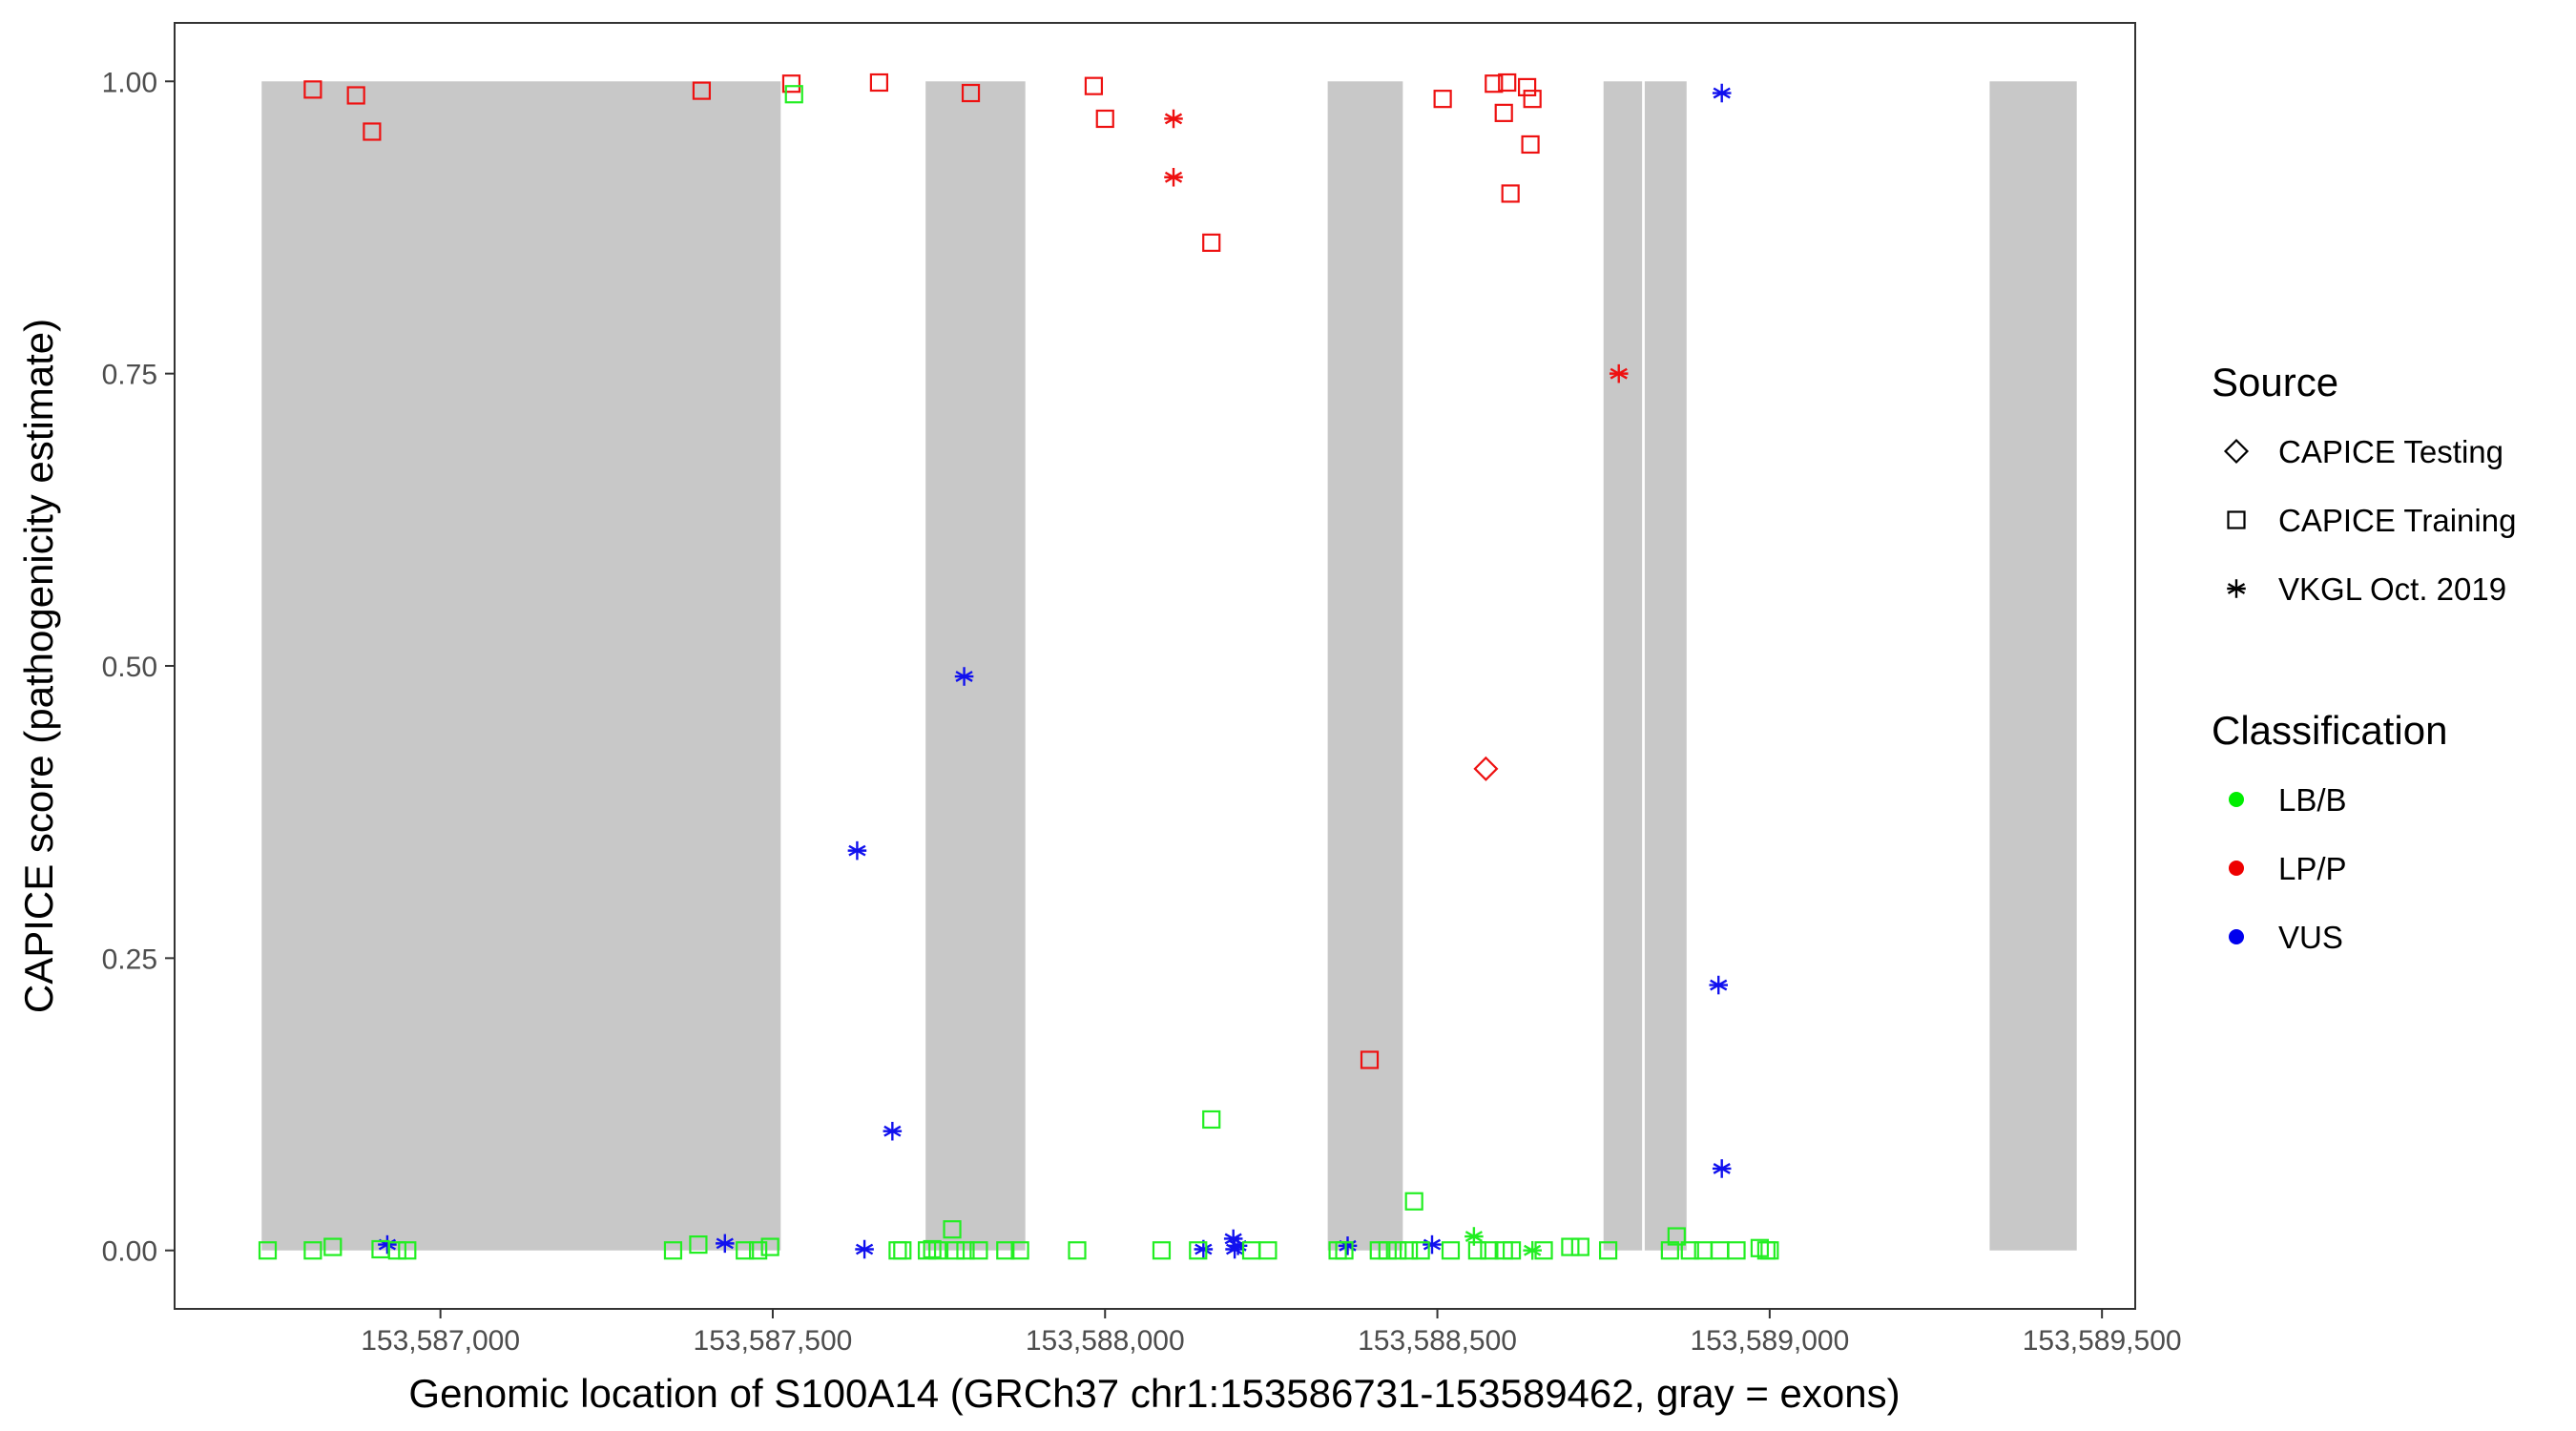 The width and height of the screenshot is (2576, 1431). What do you see at coordinates (38, 666) in the screenshot?
I see `y-axis-title: CAPICE score (pathogenicity estimate)` at bounding box center [38, 666].